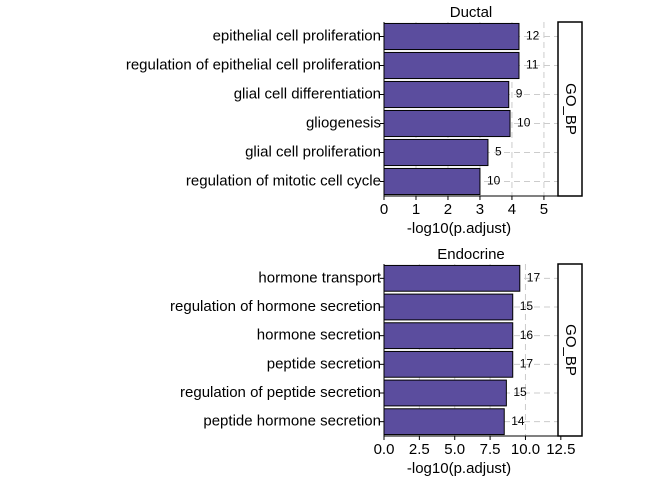  What do you see at coordinates (525, 449) in the screenshot?
I see `x-tick-label: 10.0` at bounding box center [525, 449].